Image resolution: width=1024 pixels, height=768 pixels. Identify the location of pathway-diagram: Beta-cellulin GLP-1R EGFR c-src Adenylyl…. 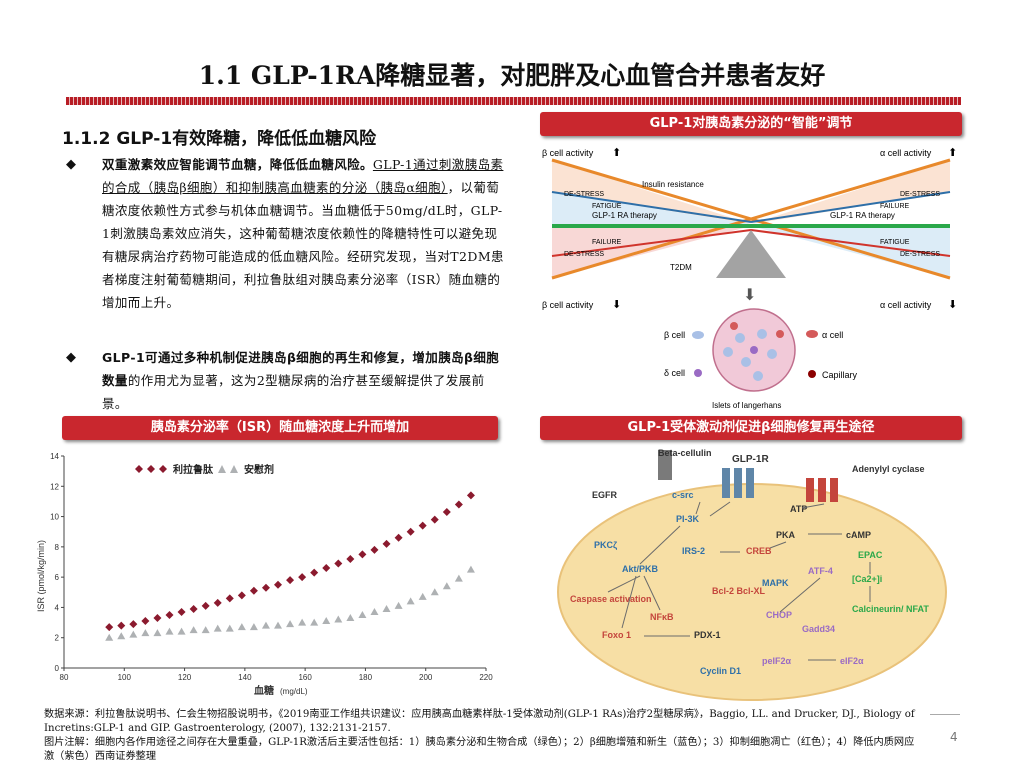
(752, 574).